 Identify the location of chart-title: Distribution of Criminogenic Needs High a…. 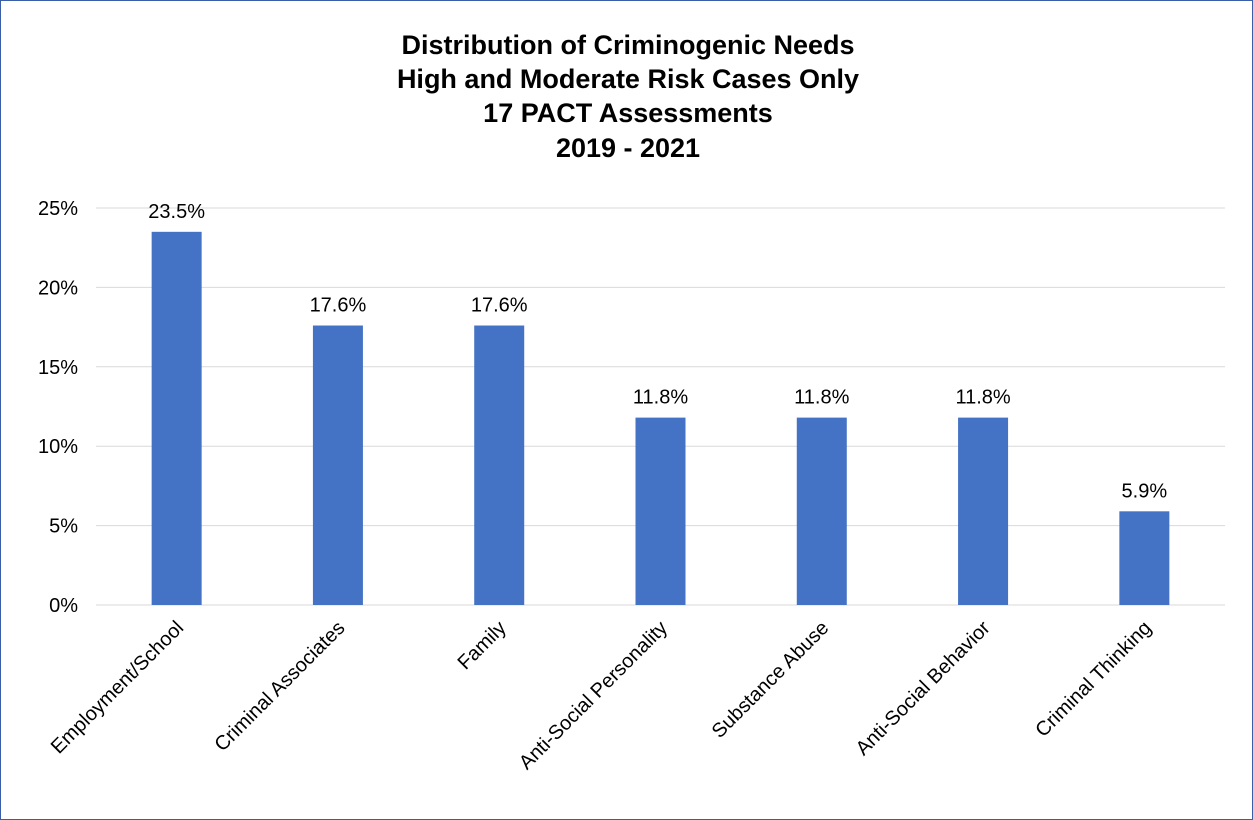
(628, 96).